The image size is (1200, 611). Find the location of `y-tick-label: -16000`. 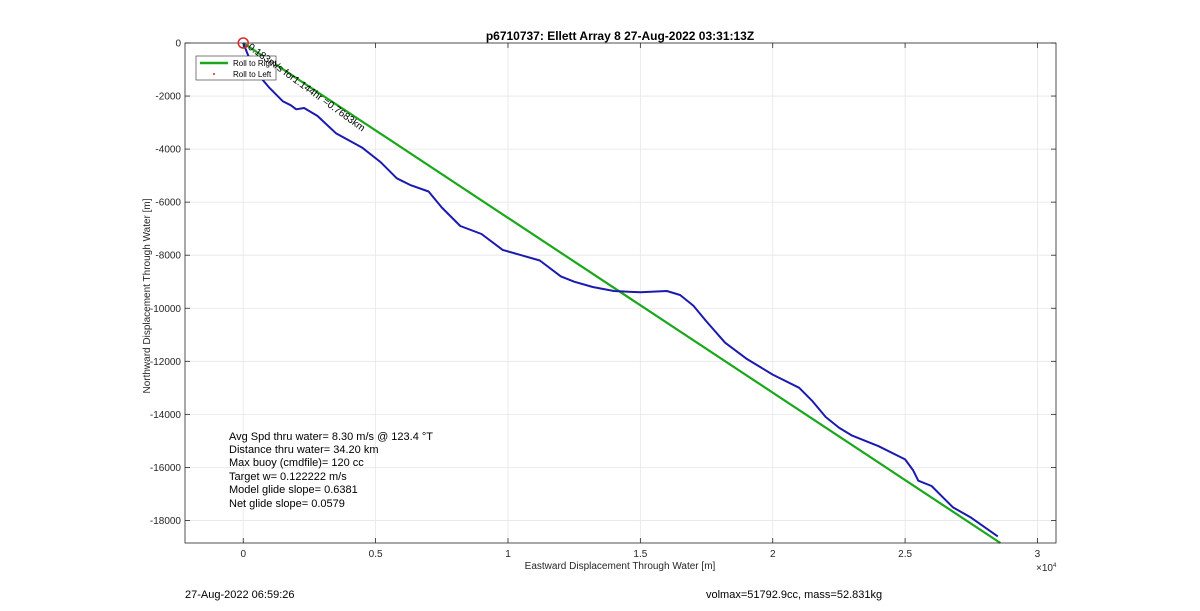

y-tick-label: -16000 is located at coordinates (166, 468).